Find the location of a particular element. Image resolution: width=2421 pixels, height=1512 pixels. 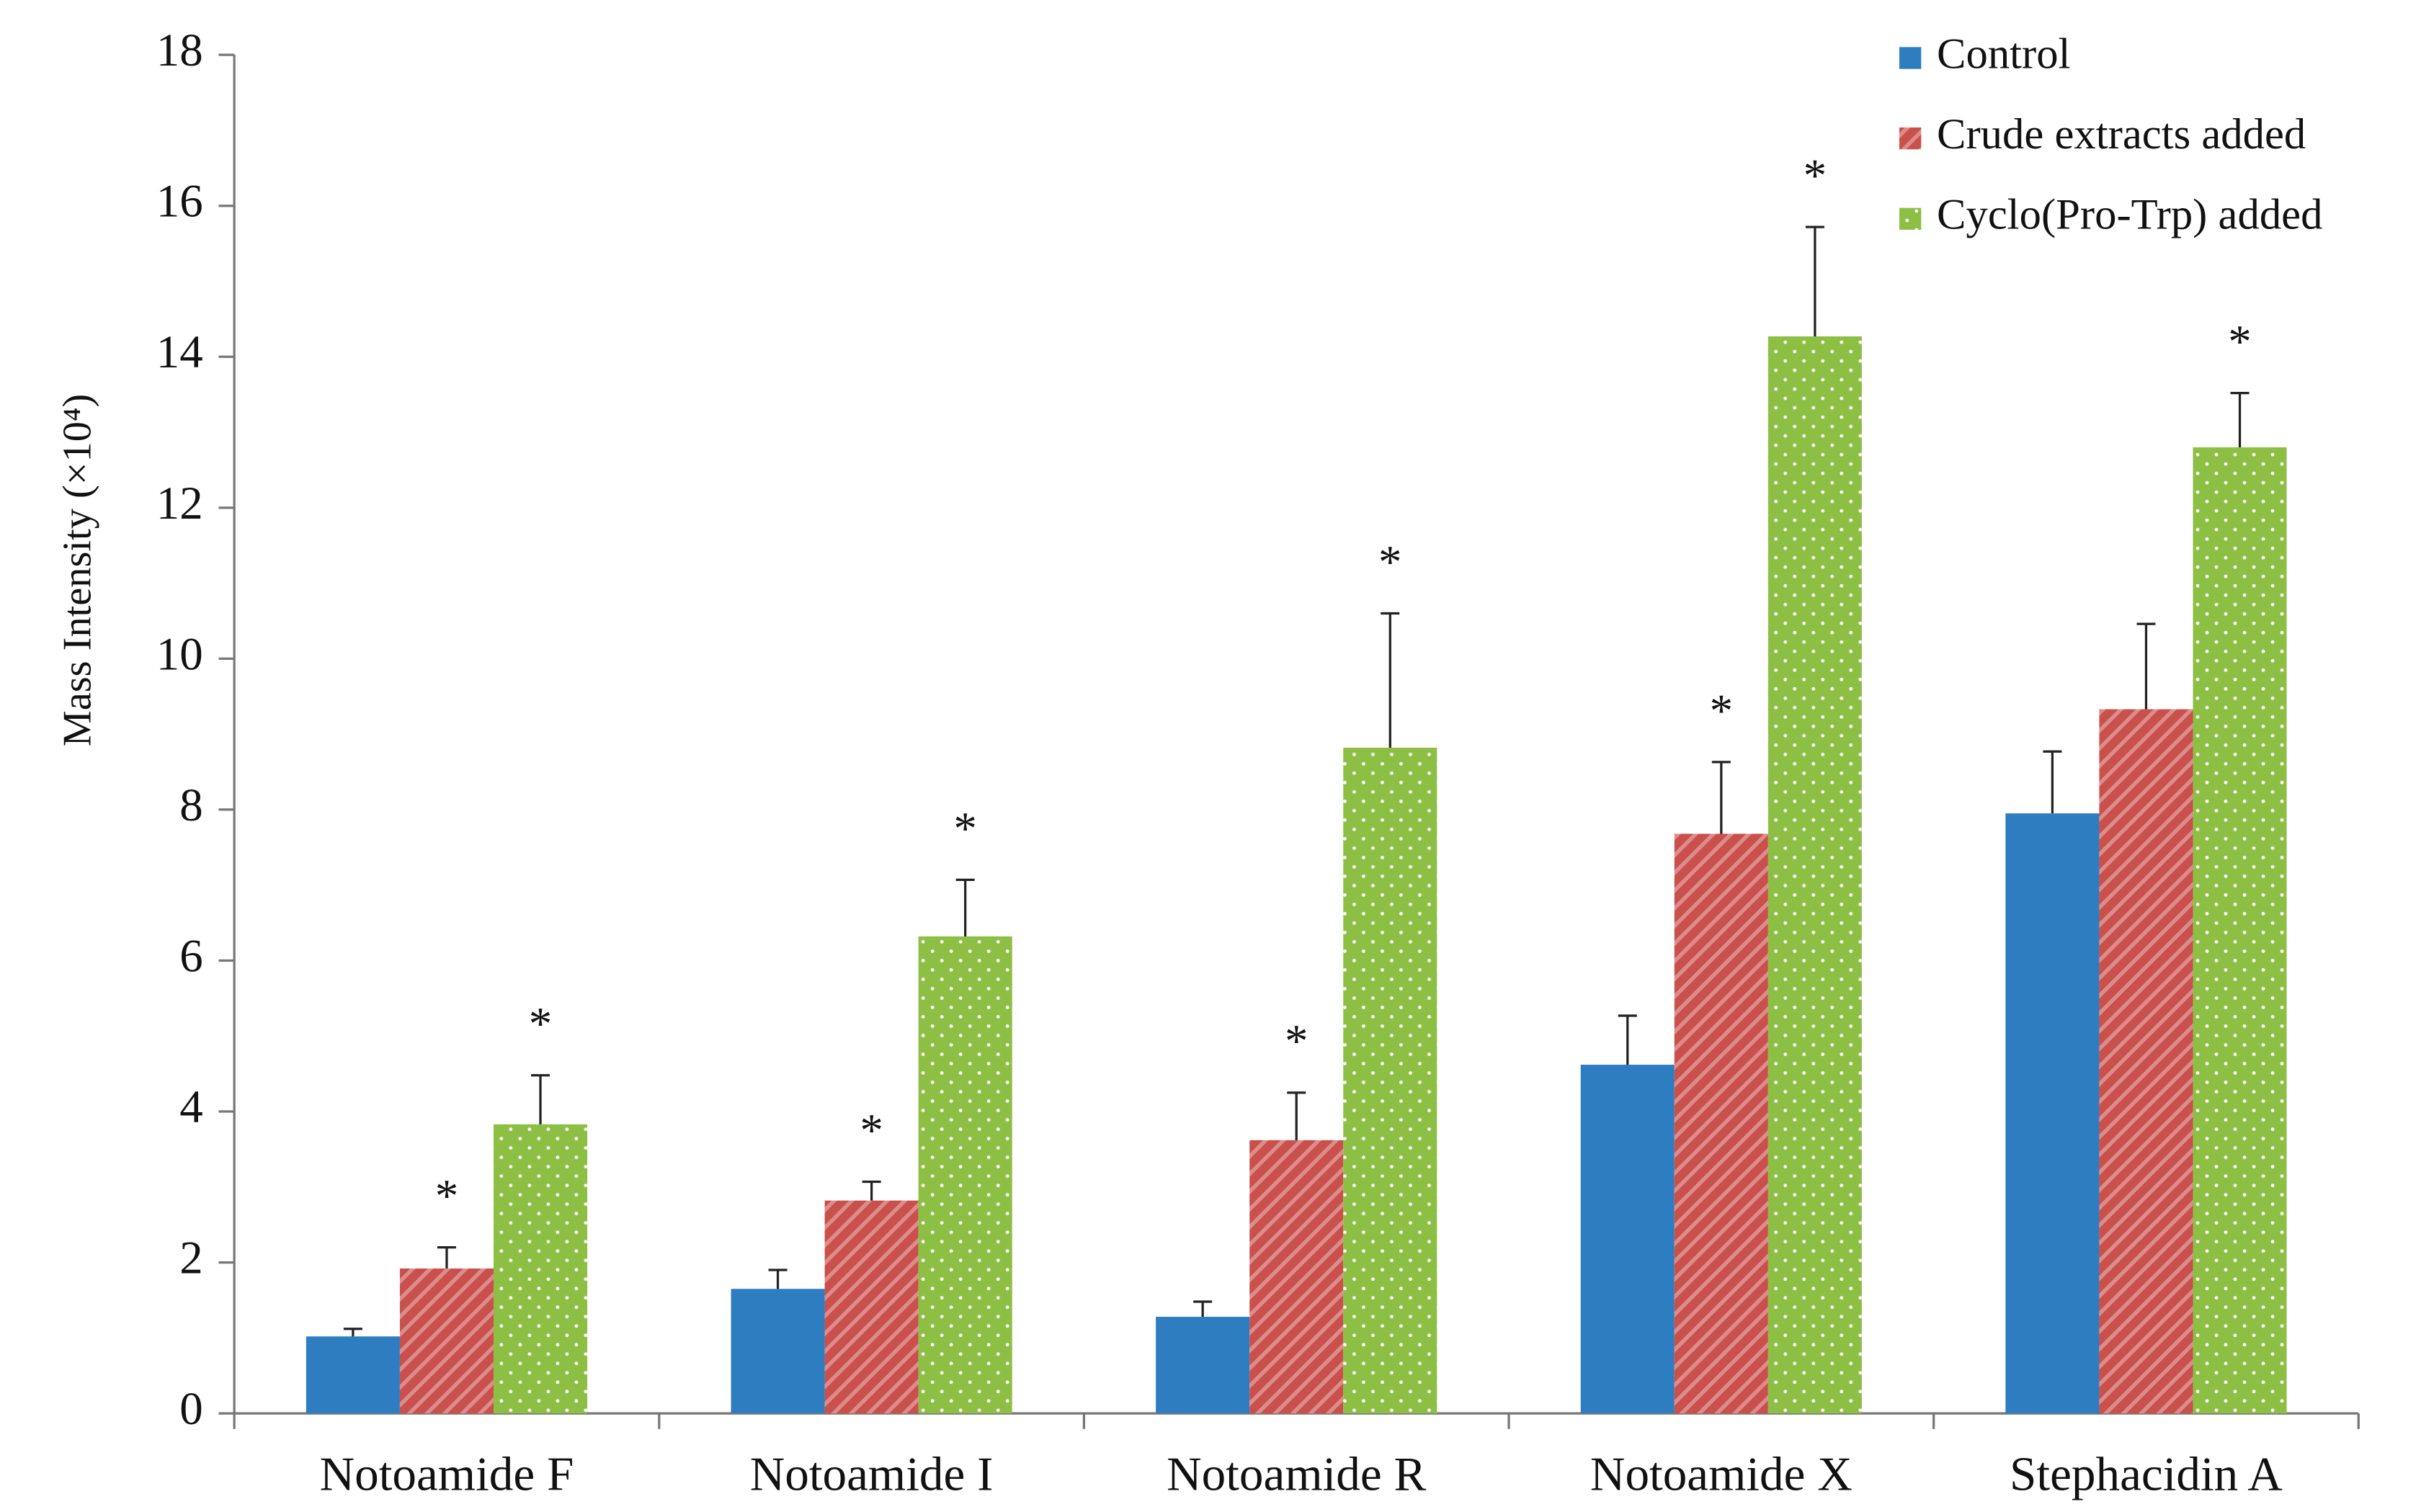

legend-label: Crude extracts added is located at coordinates (2121, 134).